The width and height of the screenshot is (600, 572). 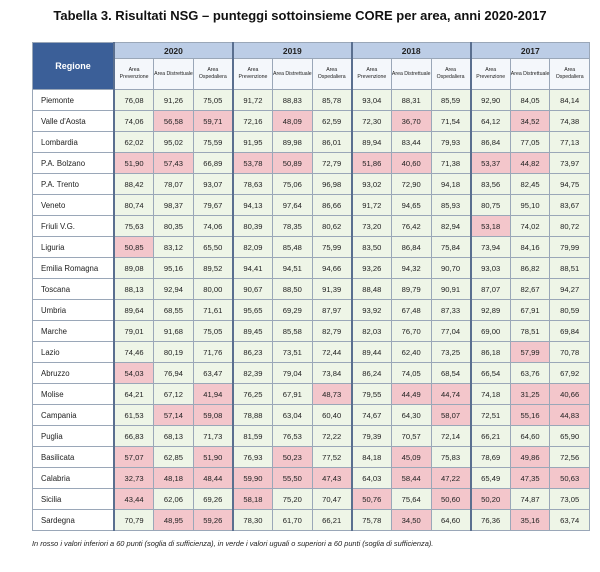 I want to click on value-cell: 78,30, so click(x=252, y=520).